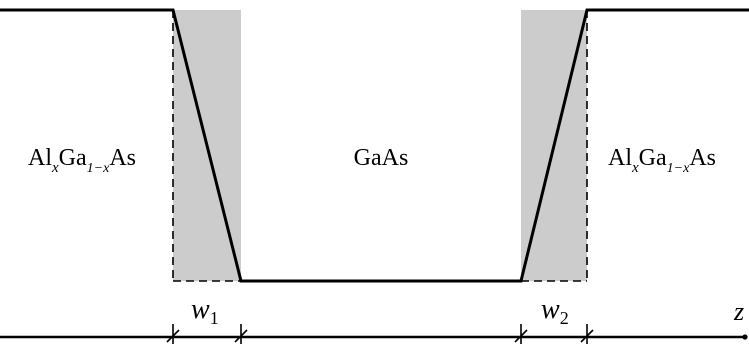 This screenshot has width=749, height=344. What do you see at coordinates (662, 160) in the screenshot?
I see `right-barrier-label: AlxGa1−xAs` at bounding box center [662, 160].